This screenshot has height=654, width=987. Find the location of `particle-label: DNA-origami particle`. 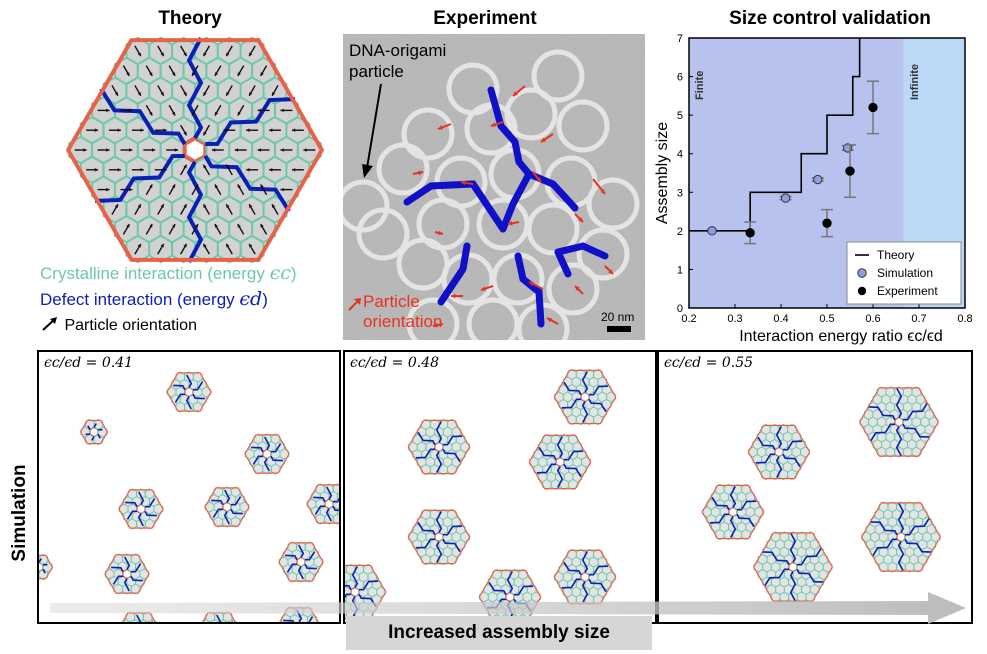

particle-label: DNA-origami particle is located at coordinates (398, 61).